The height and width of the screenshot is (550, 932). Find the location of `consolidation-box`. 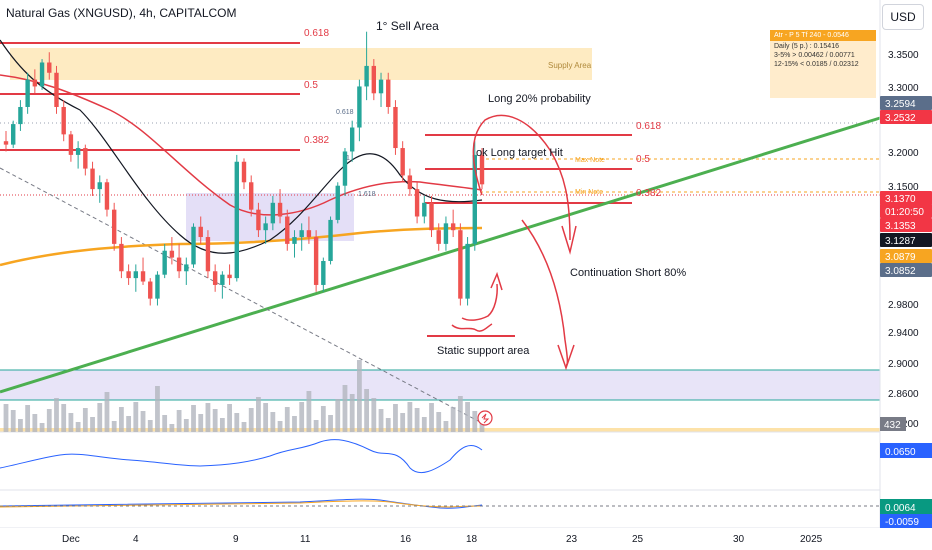

consolidation-box is located at coordinates (270, 217).